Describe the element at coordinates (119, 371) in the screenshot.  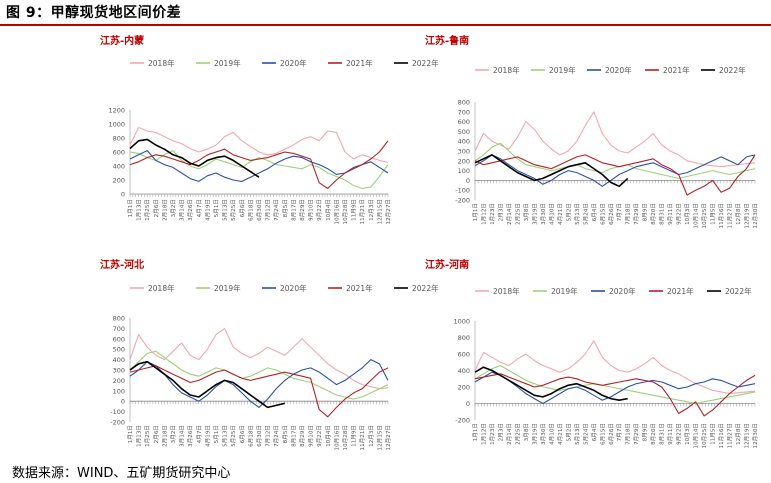
I see `y-tick-label: 300` at that location.